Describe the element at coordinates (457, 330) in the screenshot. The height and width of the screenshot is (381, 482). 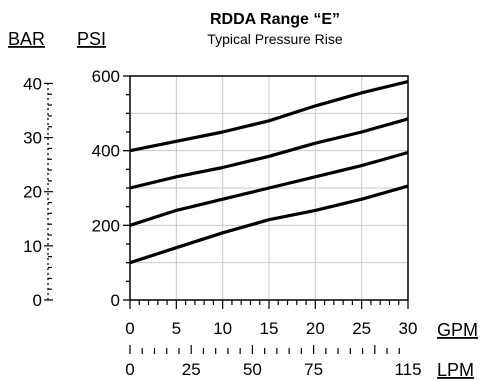
I see `gpm-unit-label: GPM` at that location.